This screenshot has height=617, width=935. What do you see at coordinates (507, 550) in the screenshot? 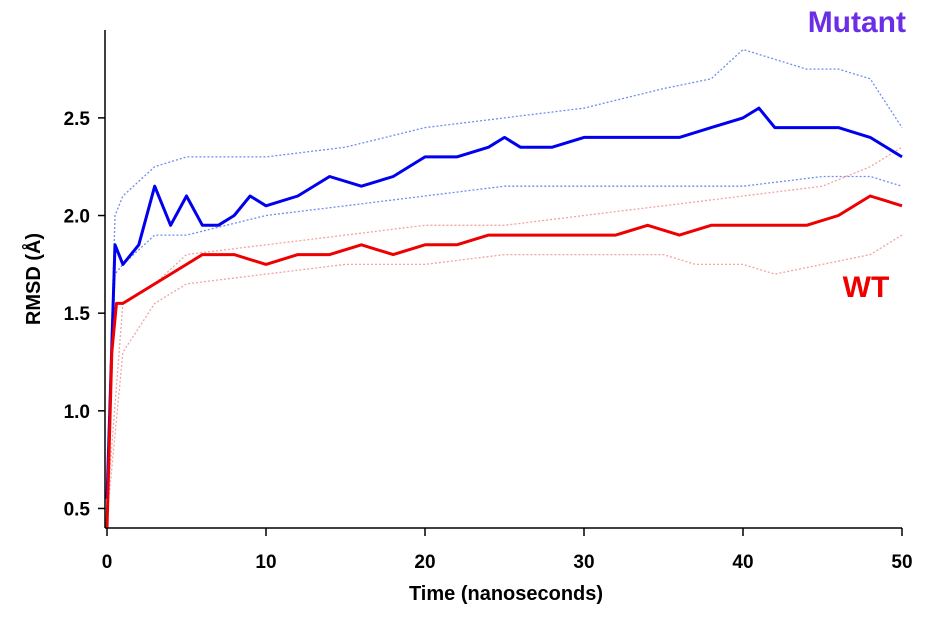
I see `x-axis-ticks: 0 10 20 30 40 50` at bounding box center [507, 550].